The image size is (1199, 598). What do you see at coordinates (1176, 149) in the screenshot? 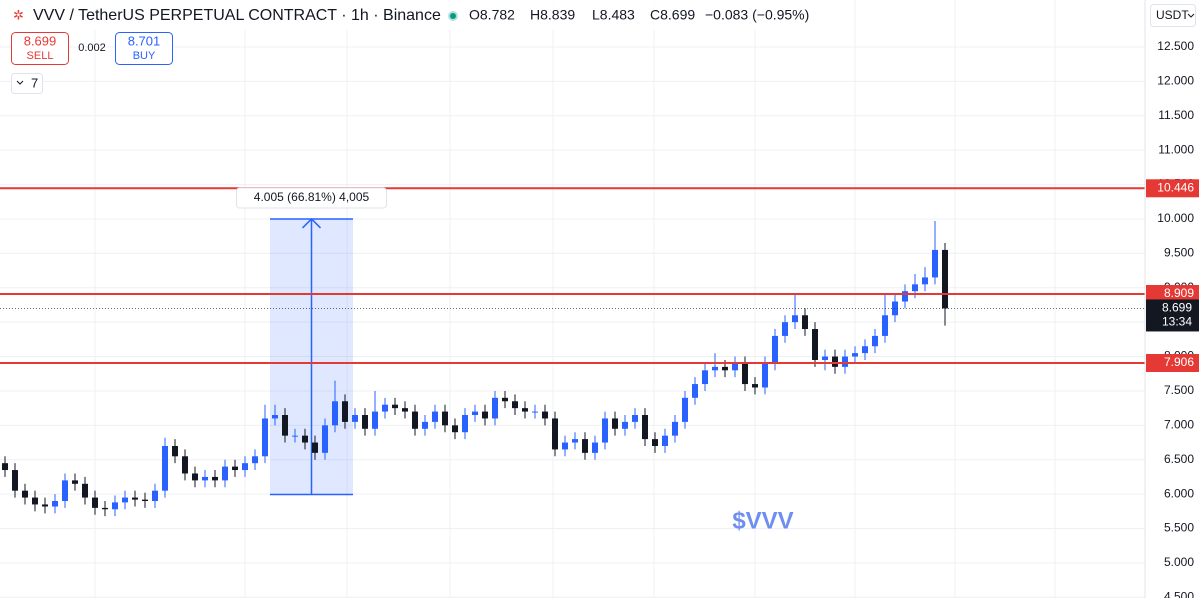
I see `y-tick-label: 11.000` at bounding box center [1176, 149].